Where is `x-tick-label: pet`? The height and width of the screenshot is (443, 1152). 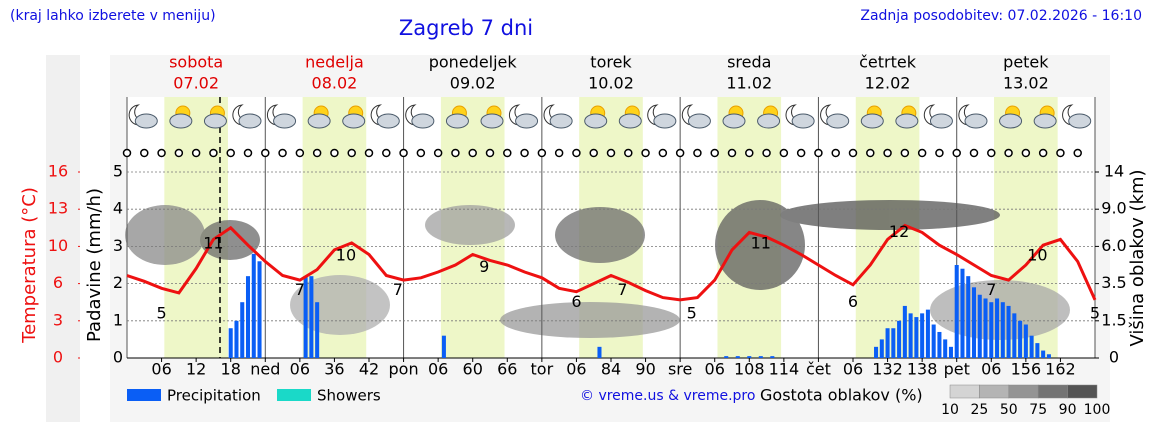
x-tick-label: pet is located at coordinates (957, 369).